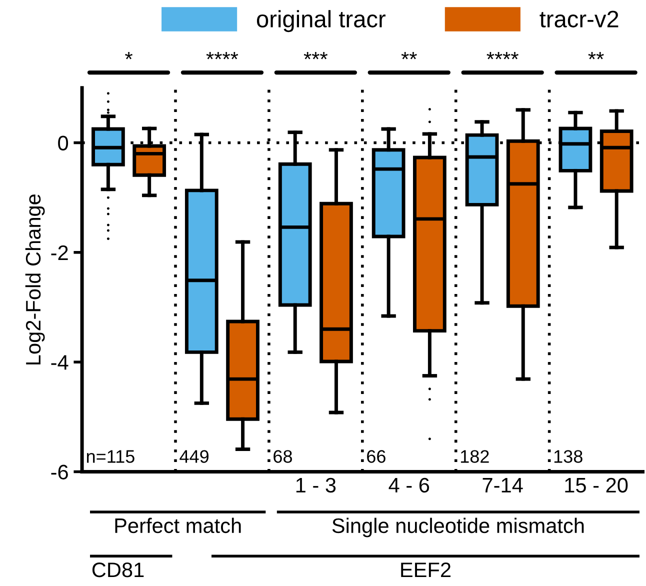  Describe the element at coordinates (502, 485) in the screenshot. I see `x-tick-label: 7-14` at that location.